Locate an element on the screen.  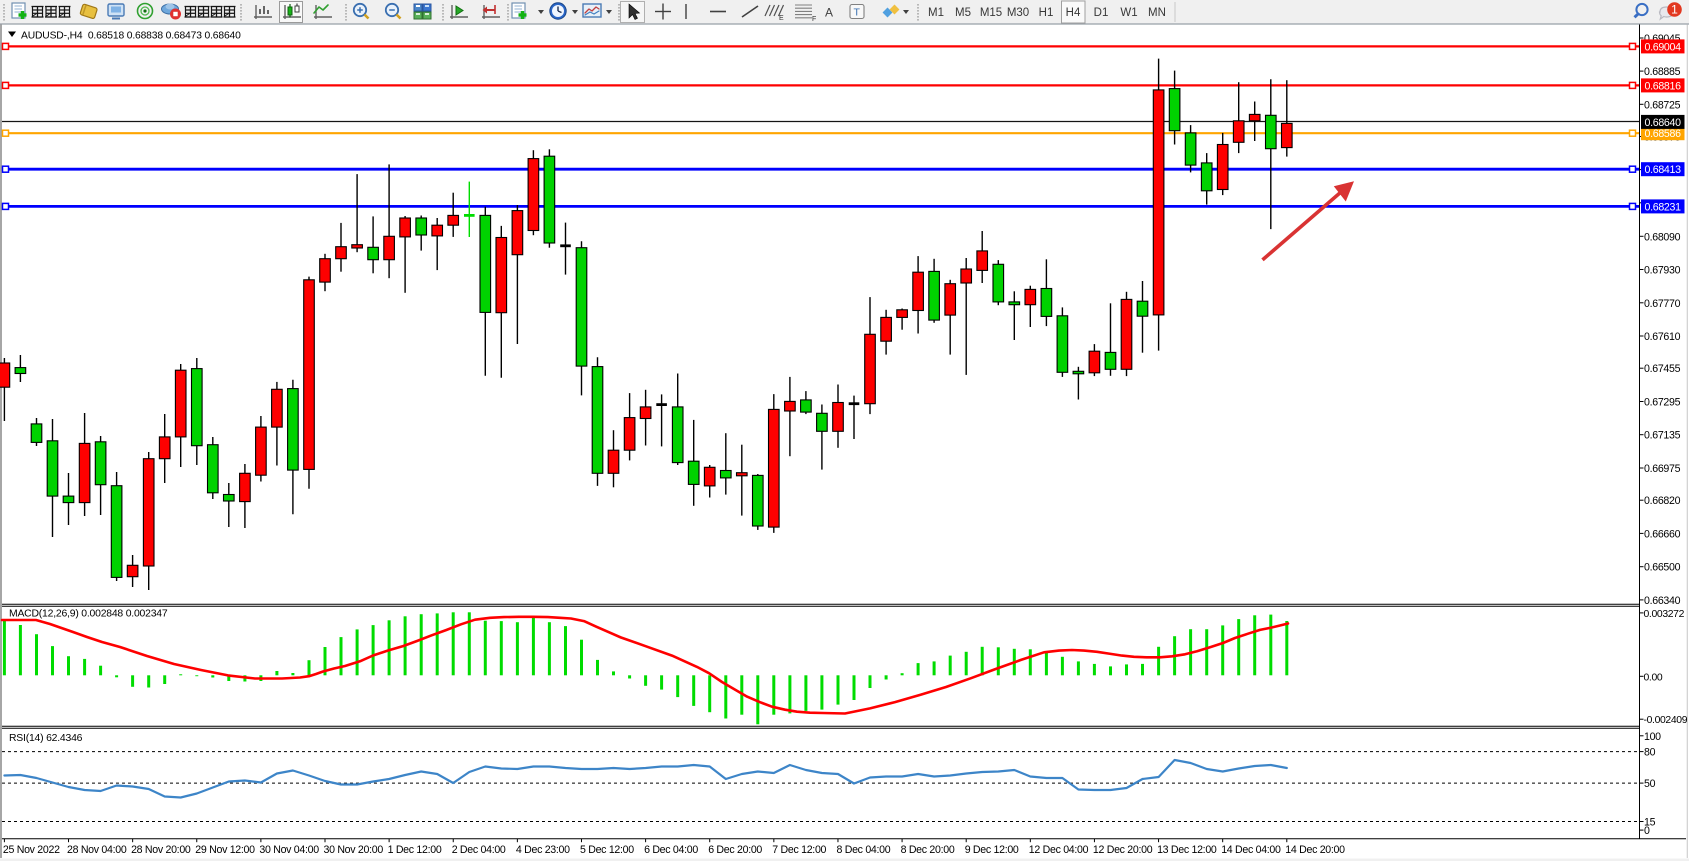
svg-text: 8 Dec 04:00 is located at coordinates (864, 850).